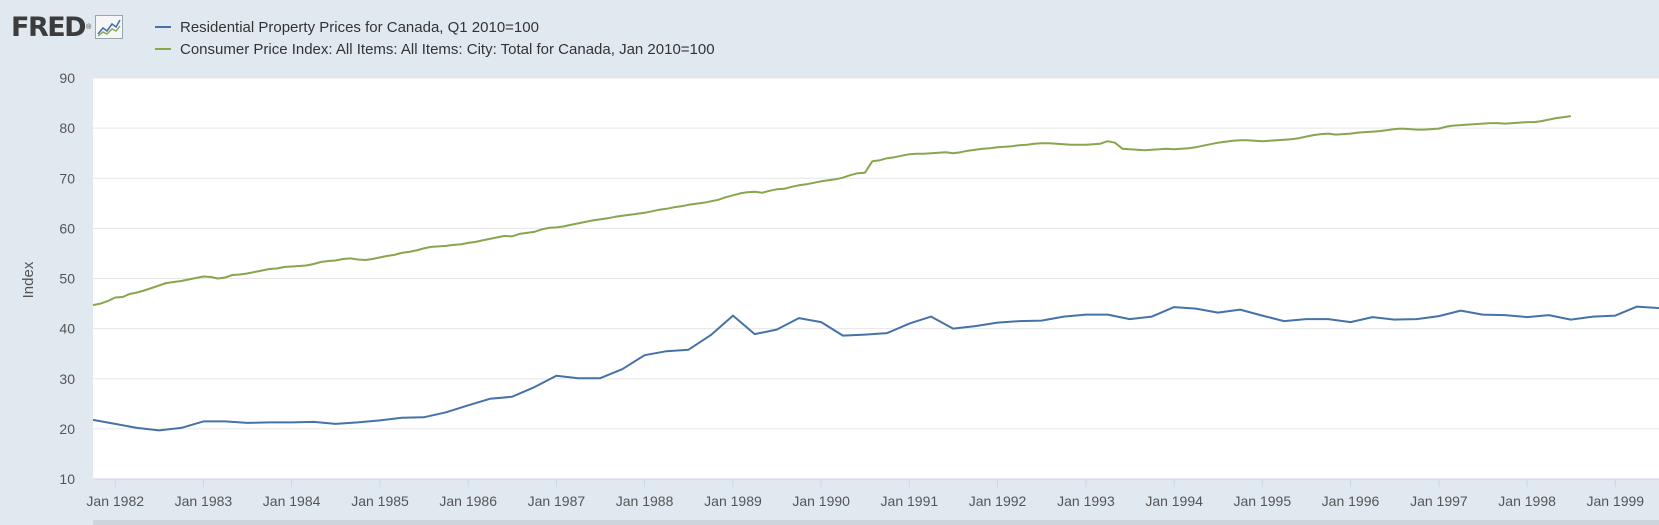  Describe the element at coordinates (163, 27) in the screenshot. I see `legend-swatch-property-prices` at that location.